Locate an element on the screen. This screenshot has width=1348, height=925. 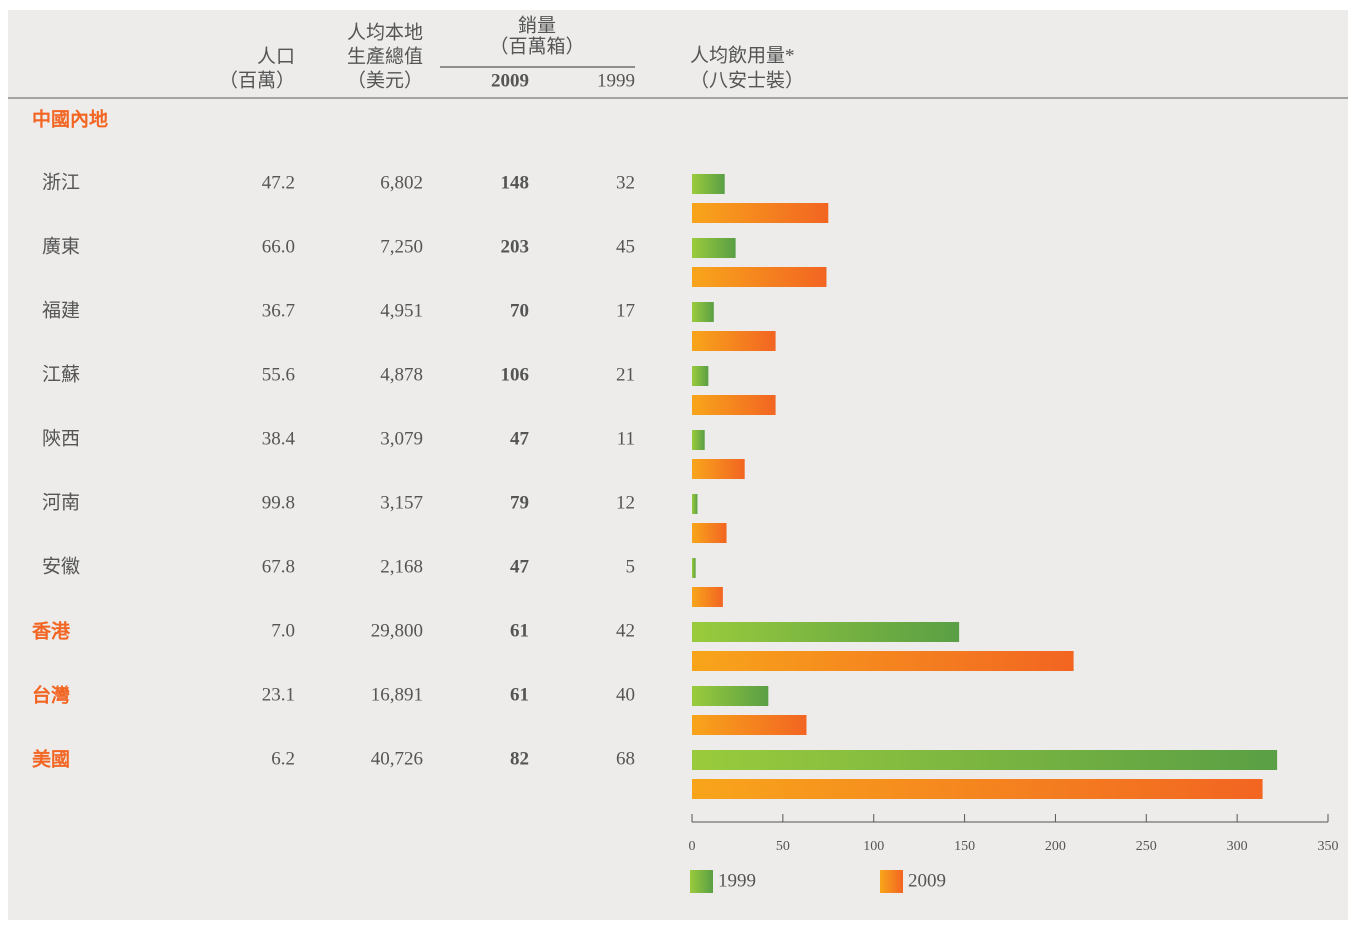
group-header: 銷量 is located at coordinates (537, 25).